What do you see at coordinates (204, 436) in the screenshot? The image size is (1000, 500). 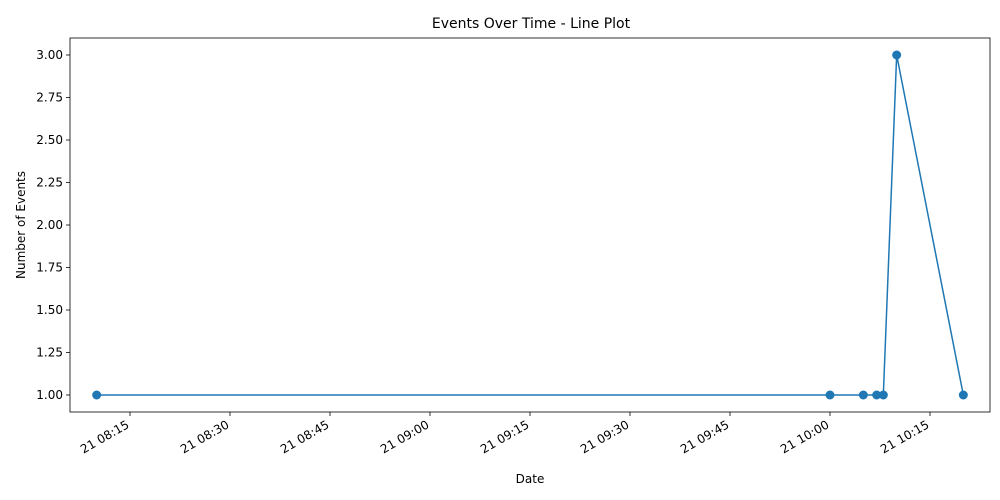 I see `x-tick-label: 21 08:30` at bounding box center [204, 436].